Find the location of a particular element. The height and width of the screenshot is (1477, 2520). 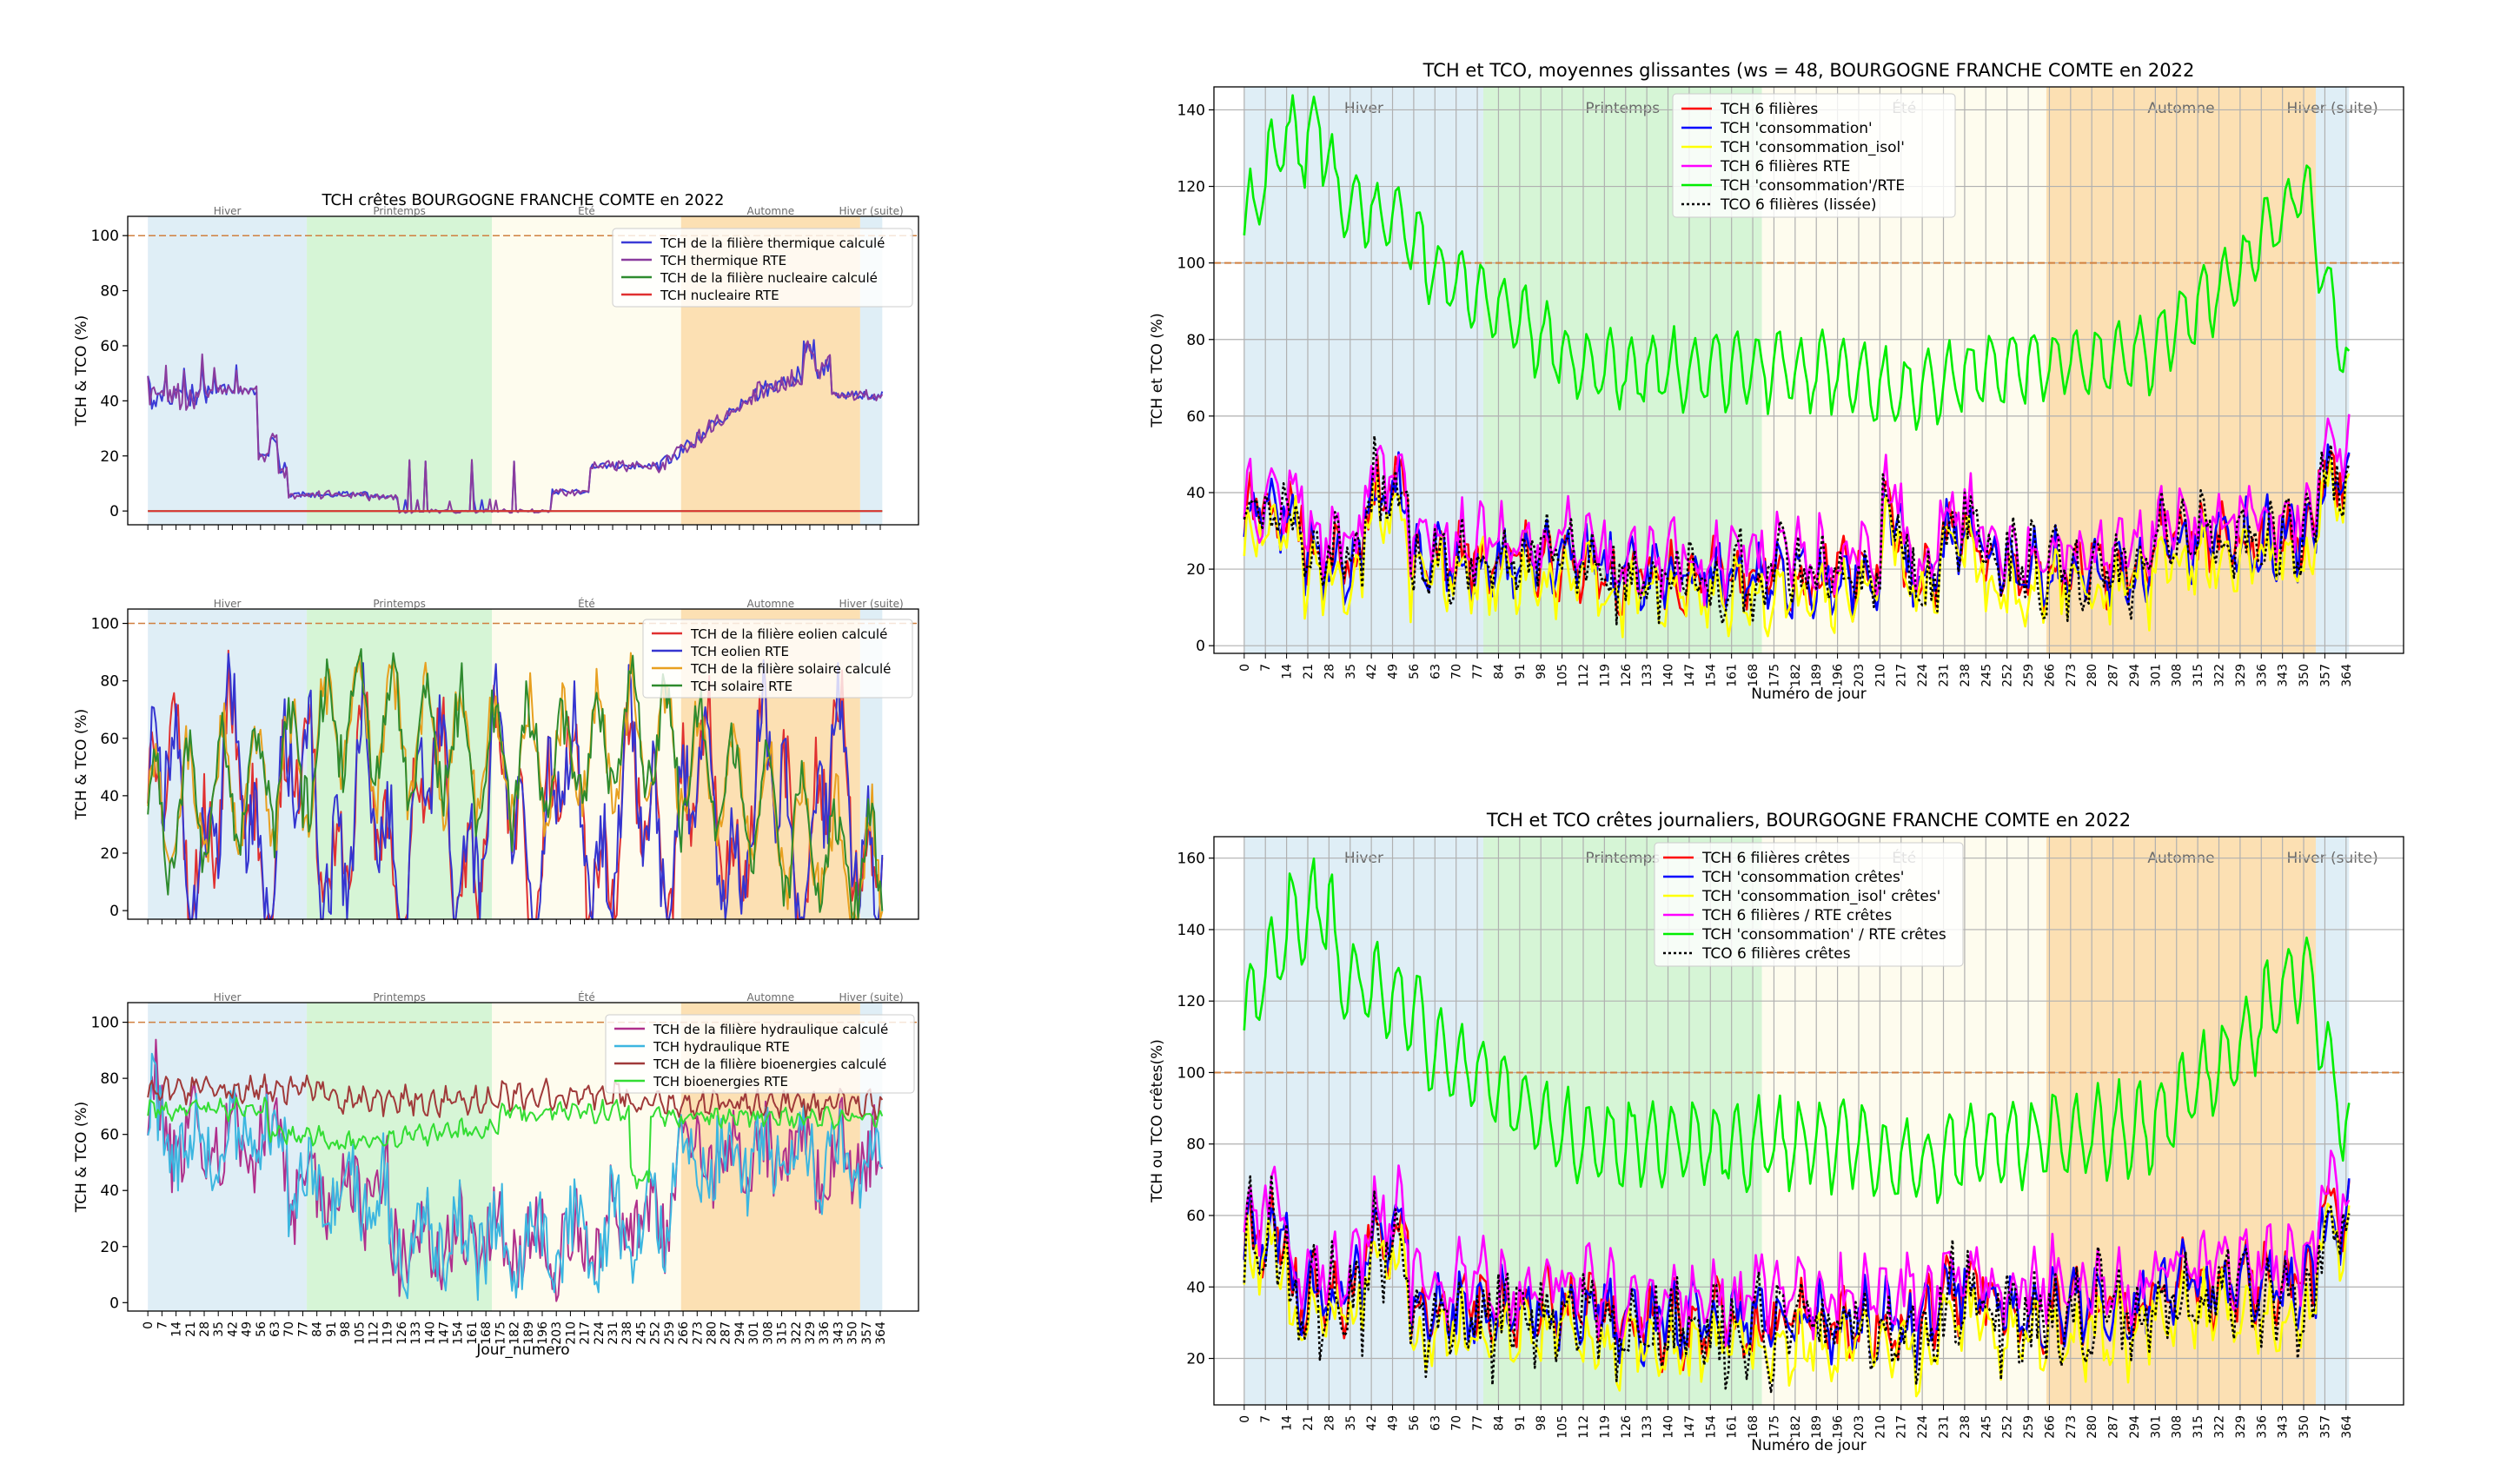

x-tick-label: 147 is located at coordinates (445, 1333).